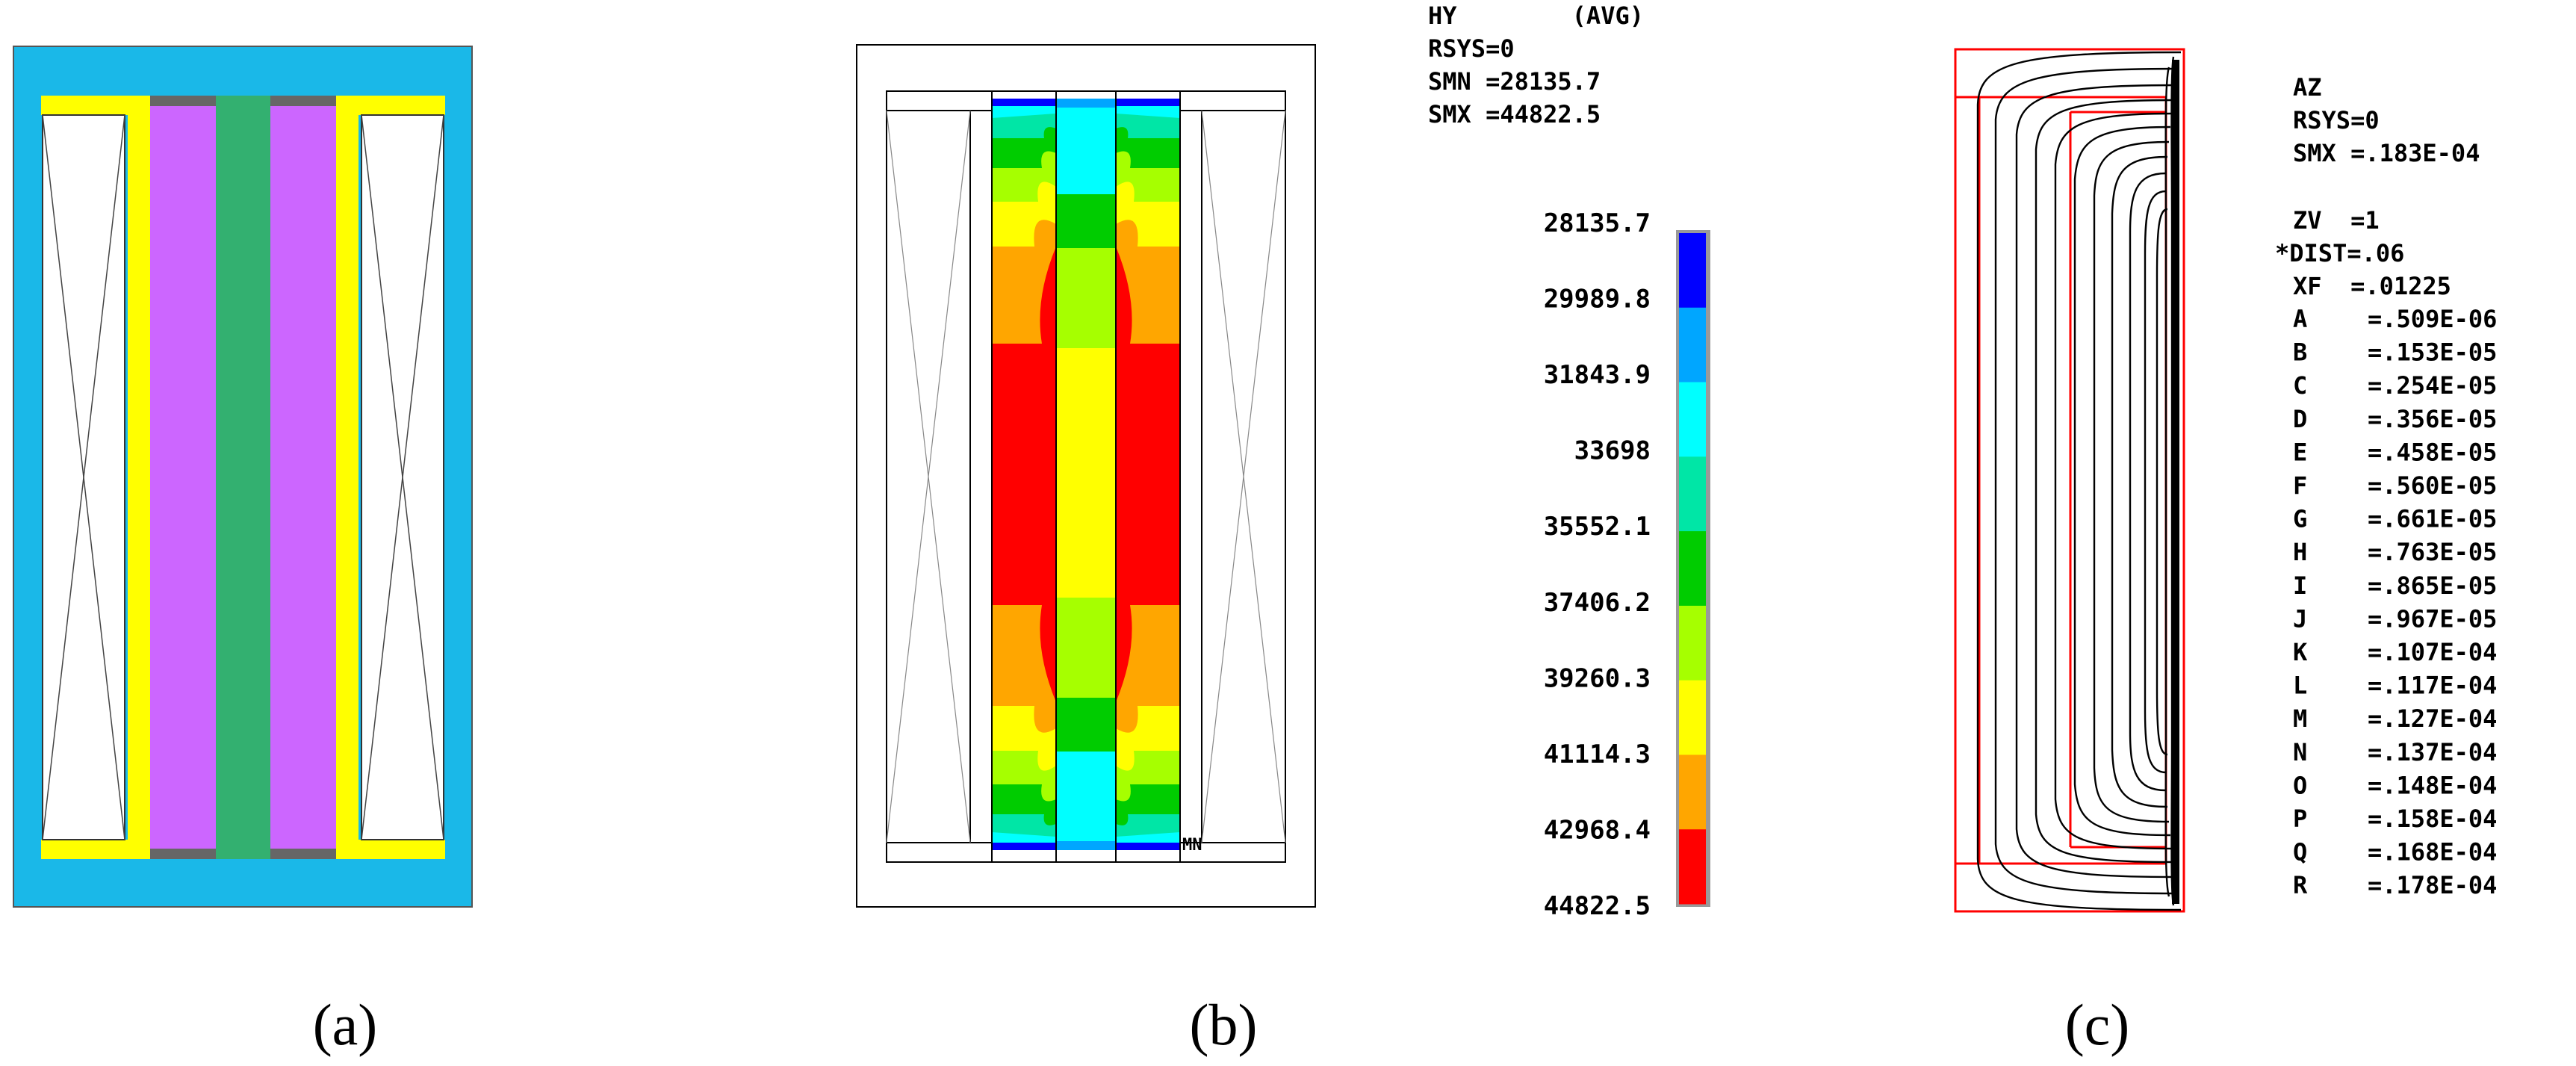 The image size is (2576, 1066). I want to click on panel-c-contour, so click(2069, 480).